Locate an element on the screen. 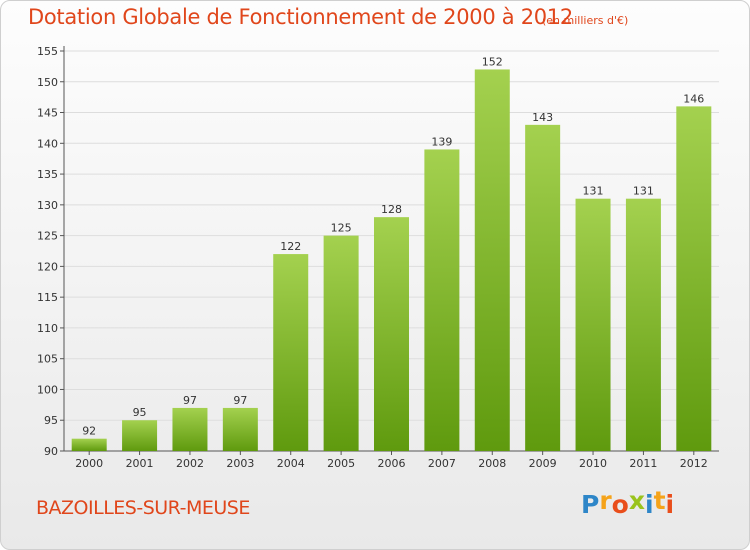 The image size is (750, 550). y-tick-label: 115 is located at coordinates (47, 297).